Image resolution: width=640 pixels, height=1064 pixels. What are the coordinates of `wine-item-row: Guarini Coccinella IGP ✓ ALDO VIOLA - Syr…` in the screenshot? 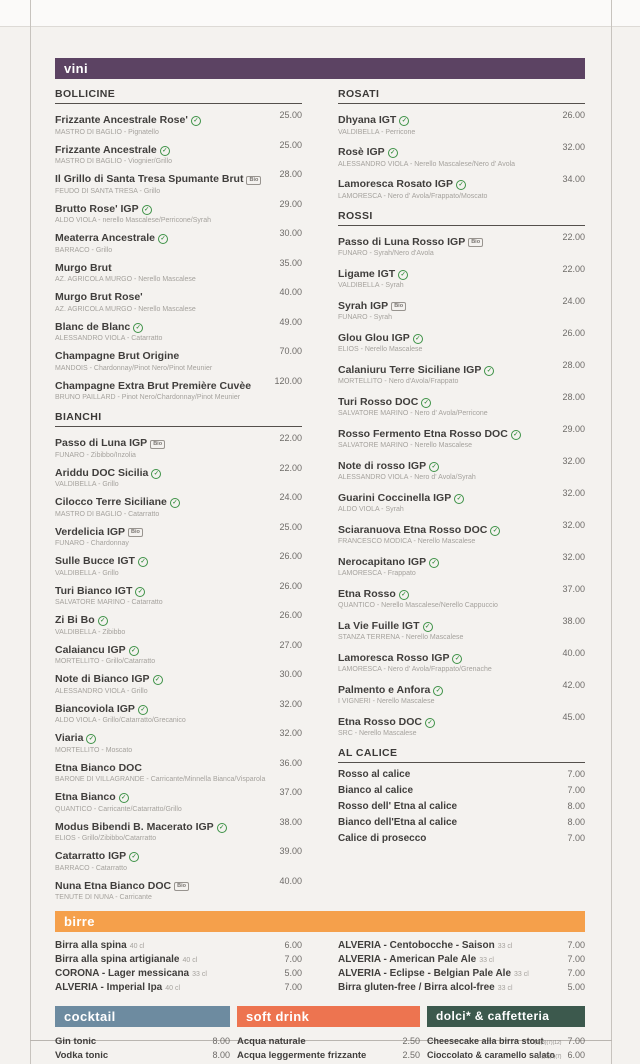 It's located at (461, 501).